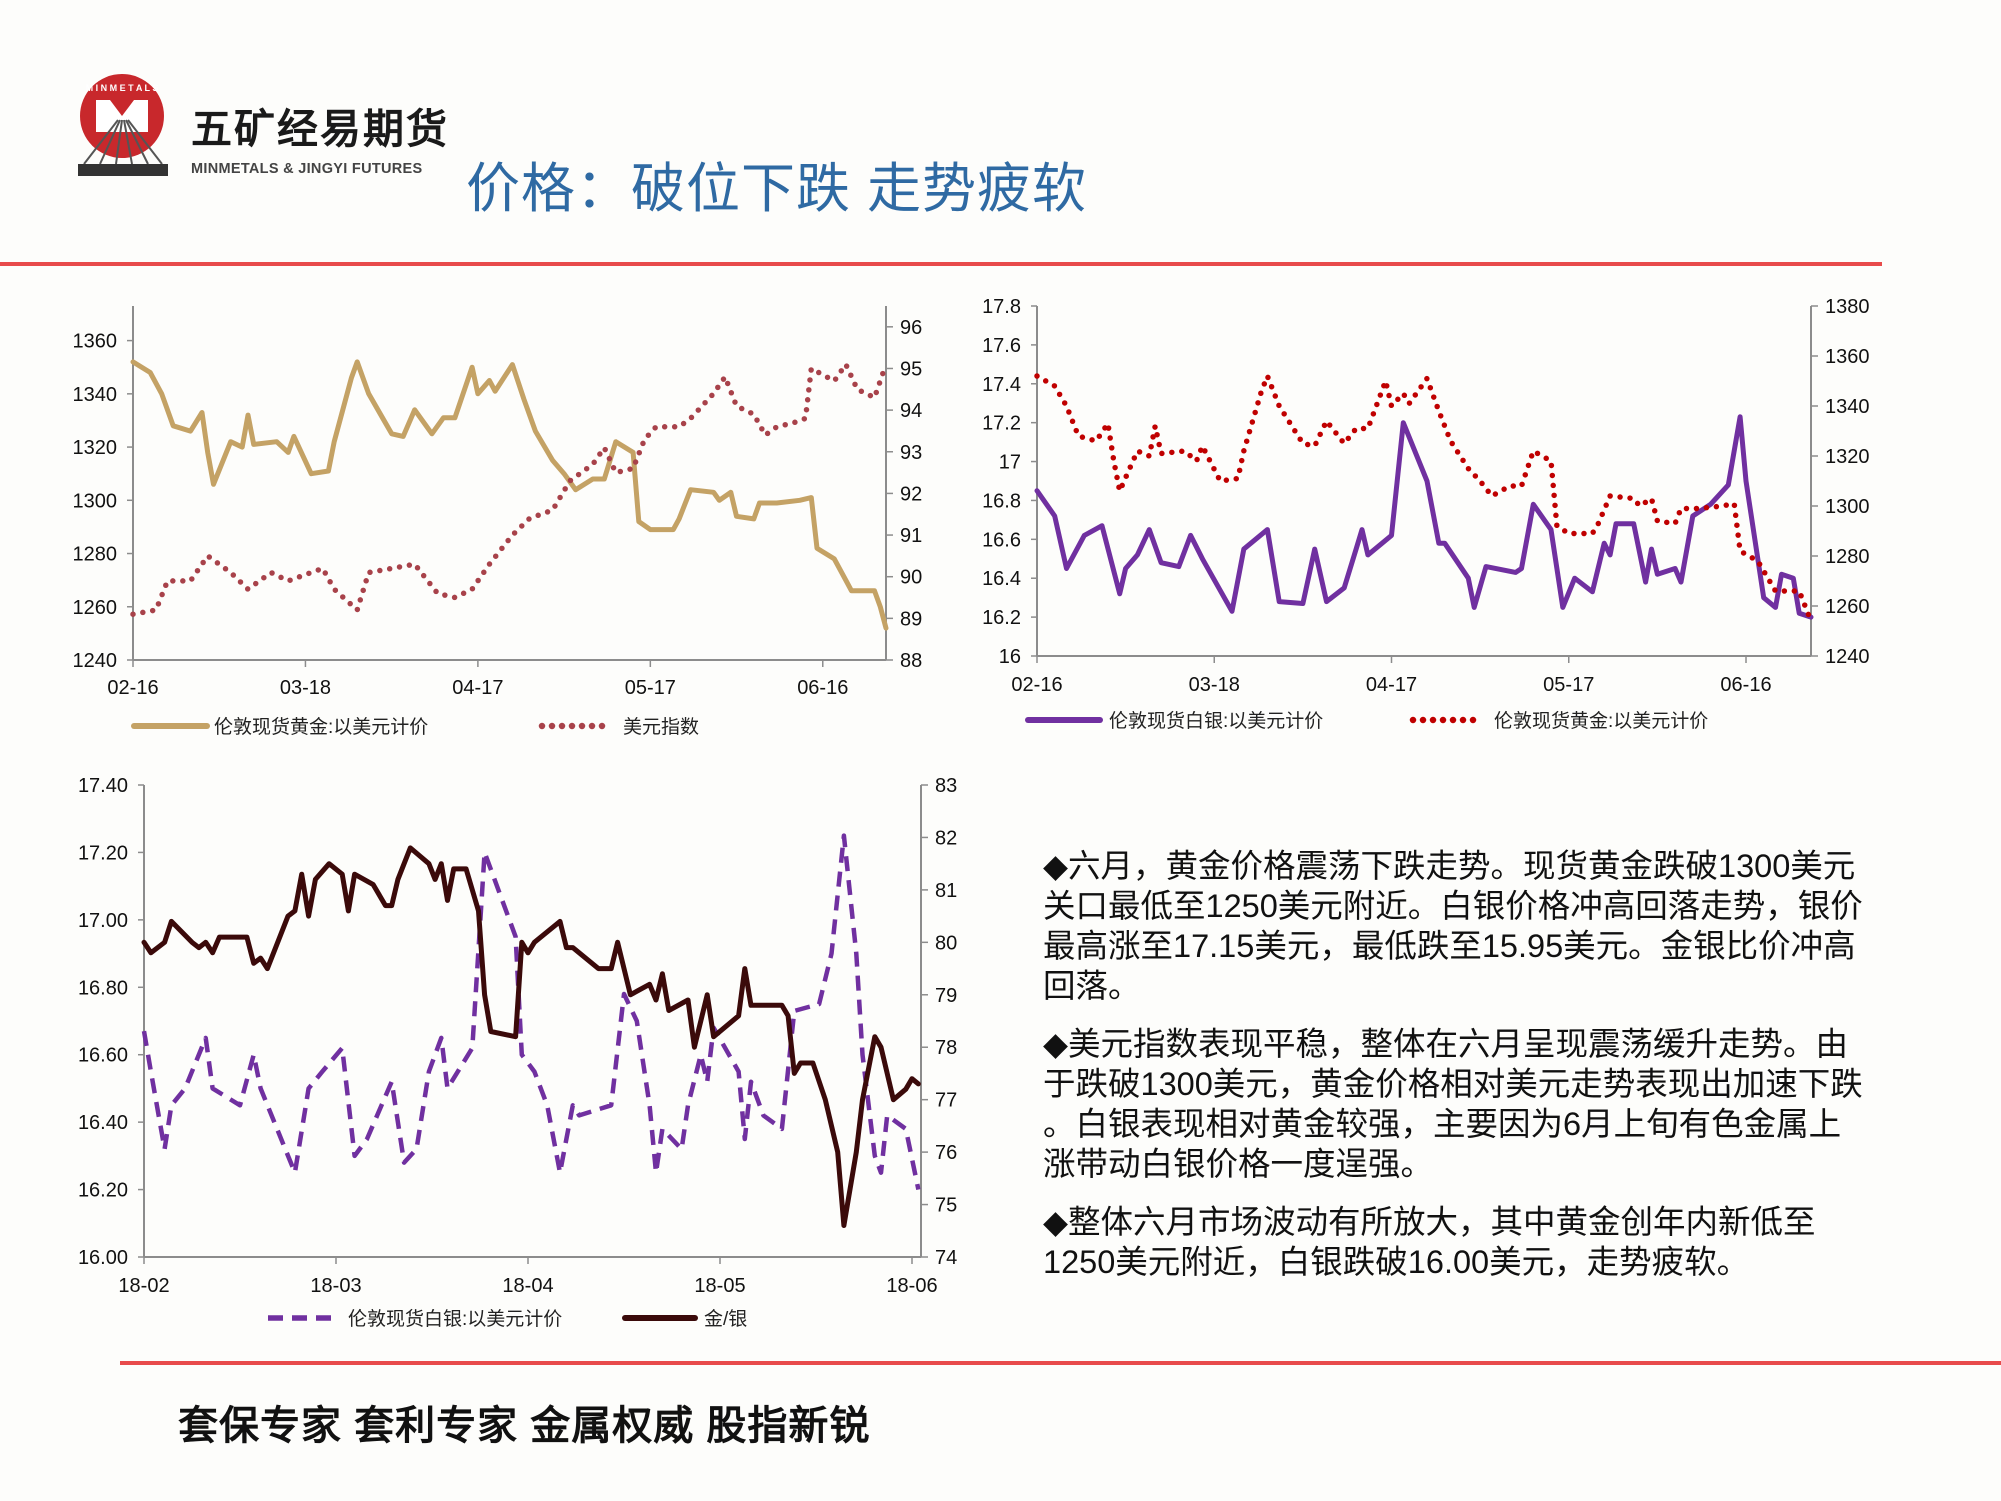 This screenshot has height=1501, width=2001. Describe the element at coordinates (1092, 986) in the screenshot. I see `text-line: 回落。` at that location.